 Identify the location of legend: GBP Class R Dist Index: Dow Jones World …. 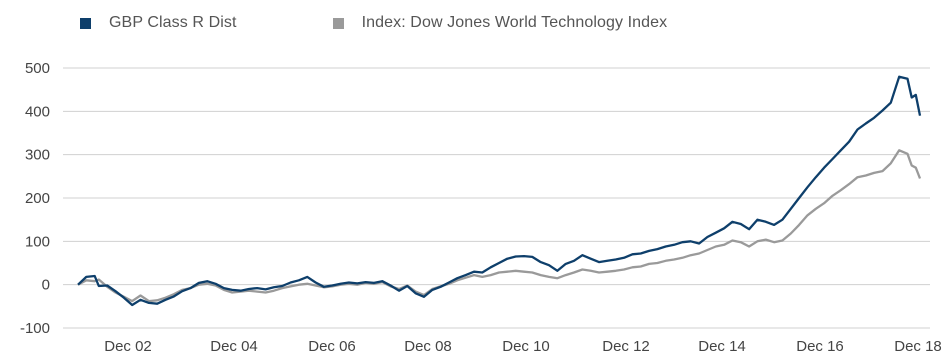
(421, 23).